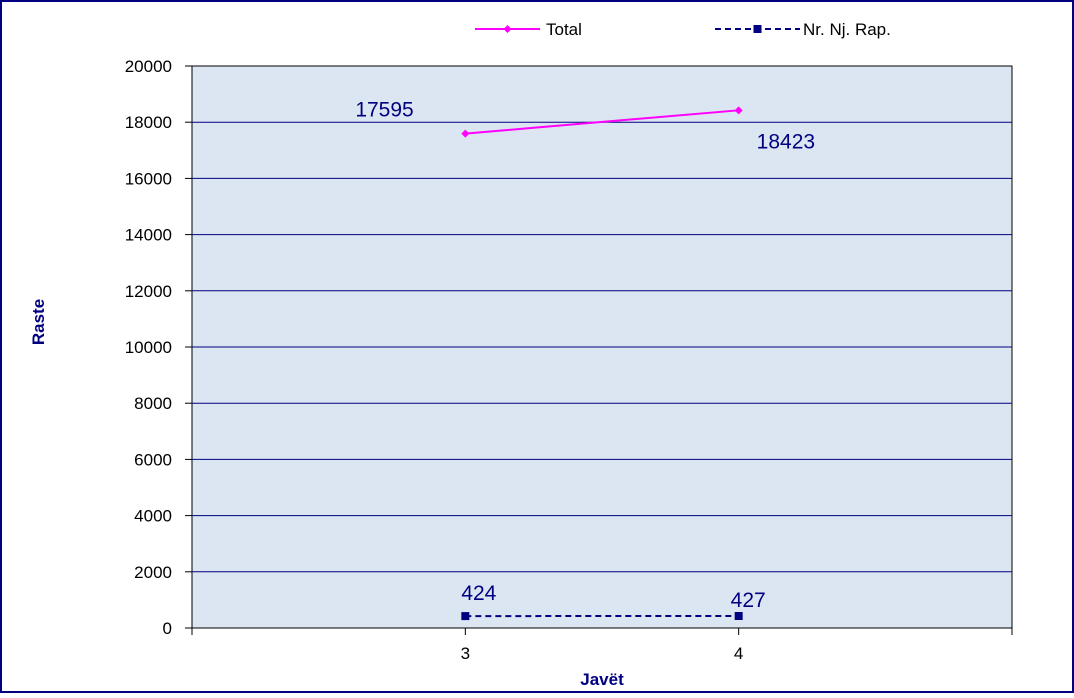 The width and height of the screenshot is (1074, 698). What do you see at coordinates (148, 122) in the screenshot?
I see `y-tick-label: 18000` at bounding box center [148, 122].